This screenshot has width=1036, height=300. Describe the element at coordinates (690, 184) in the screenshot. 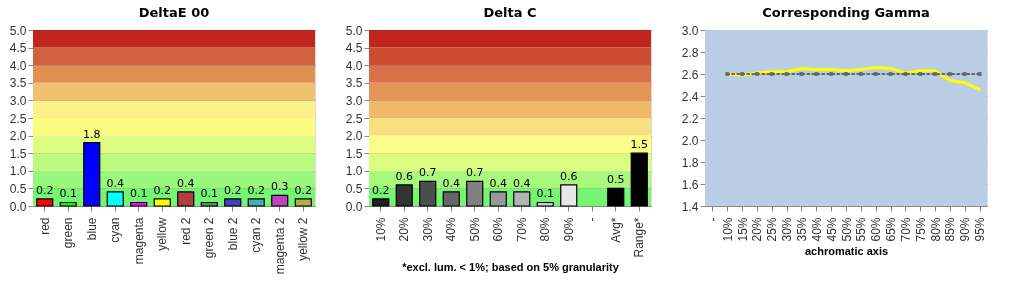

I see `y-tick-label: 1.6` at that location.